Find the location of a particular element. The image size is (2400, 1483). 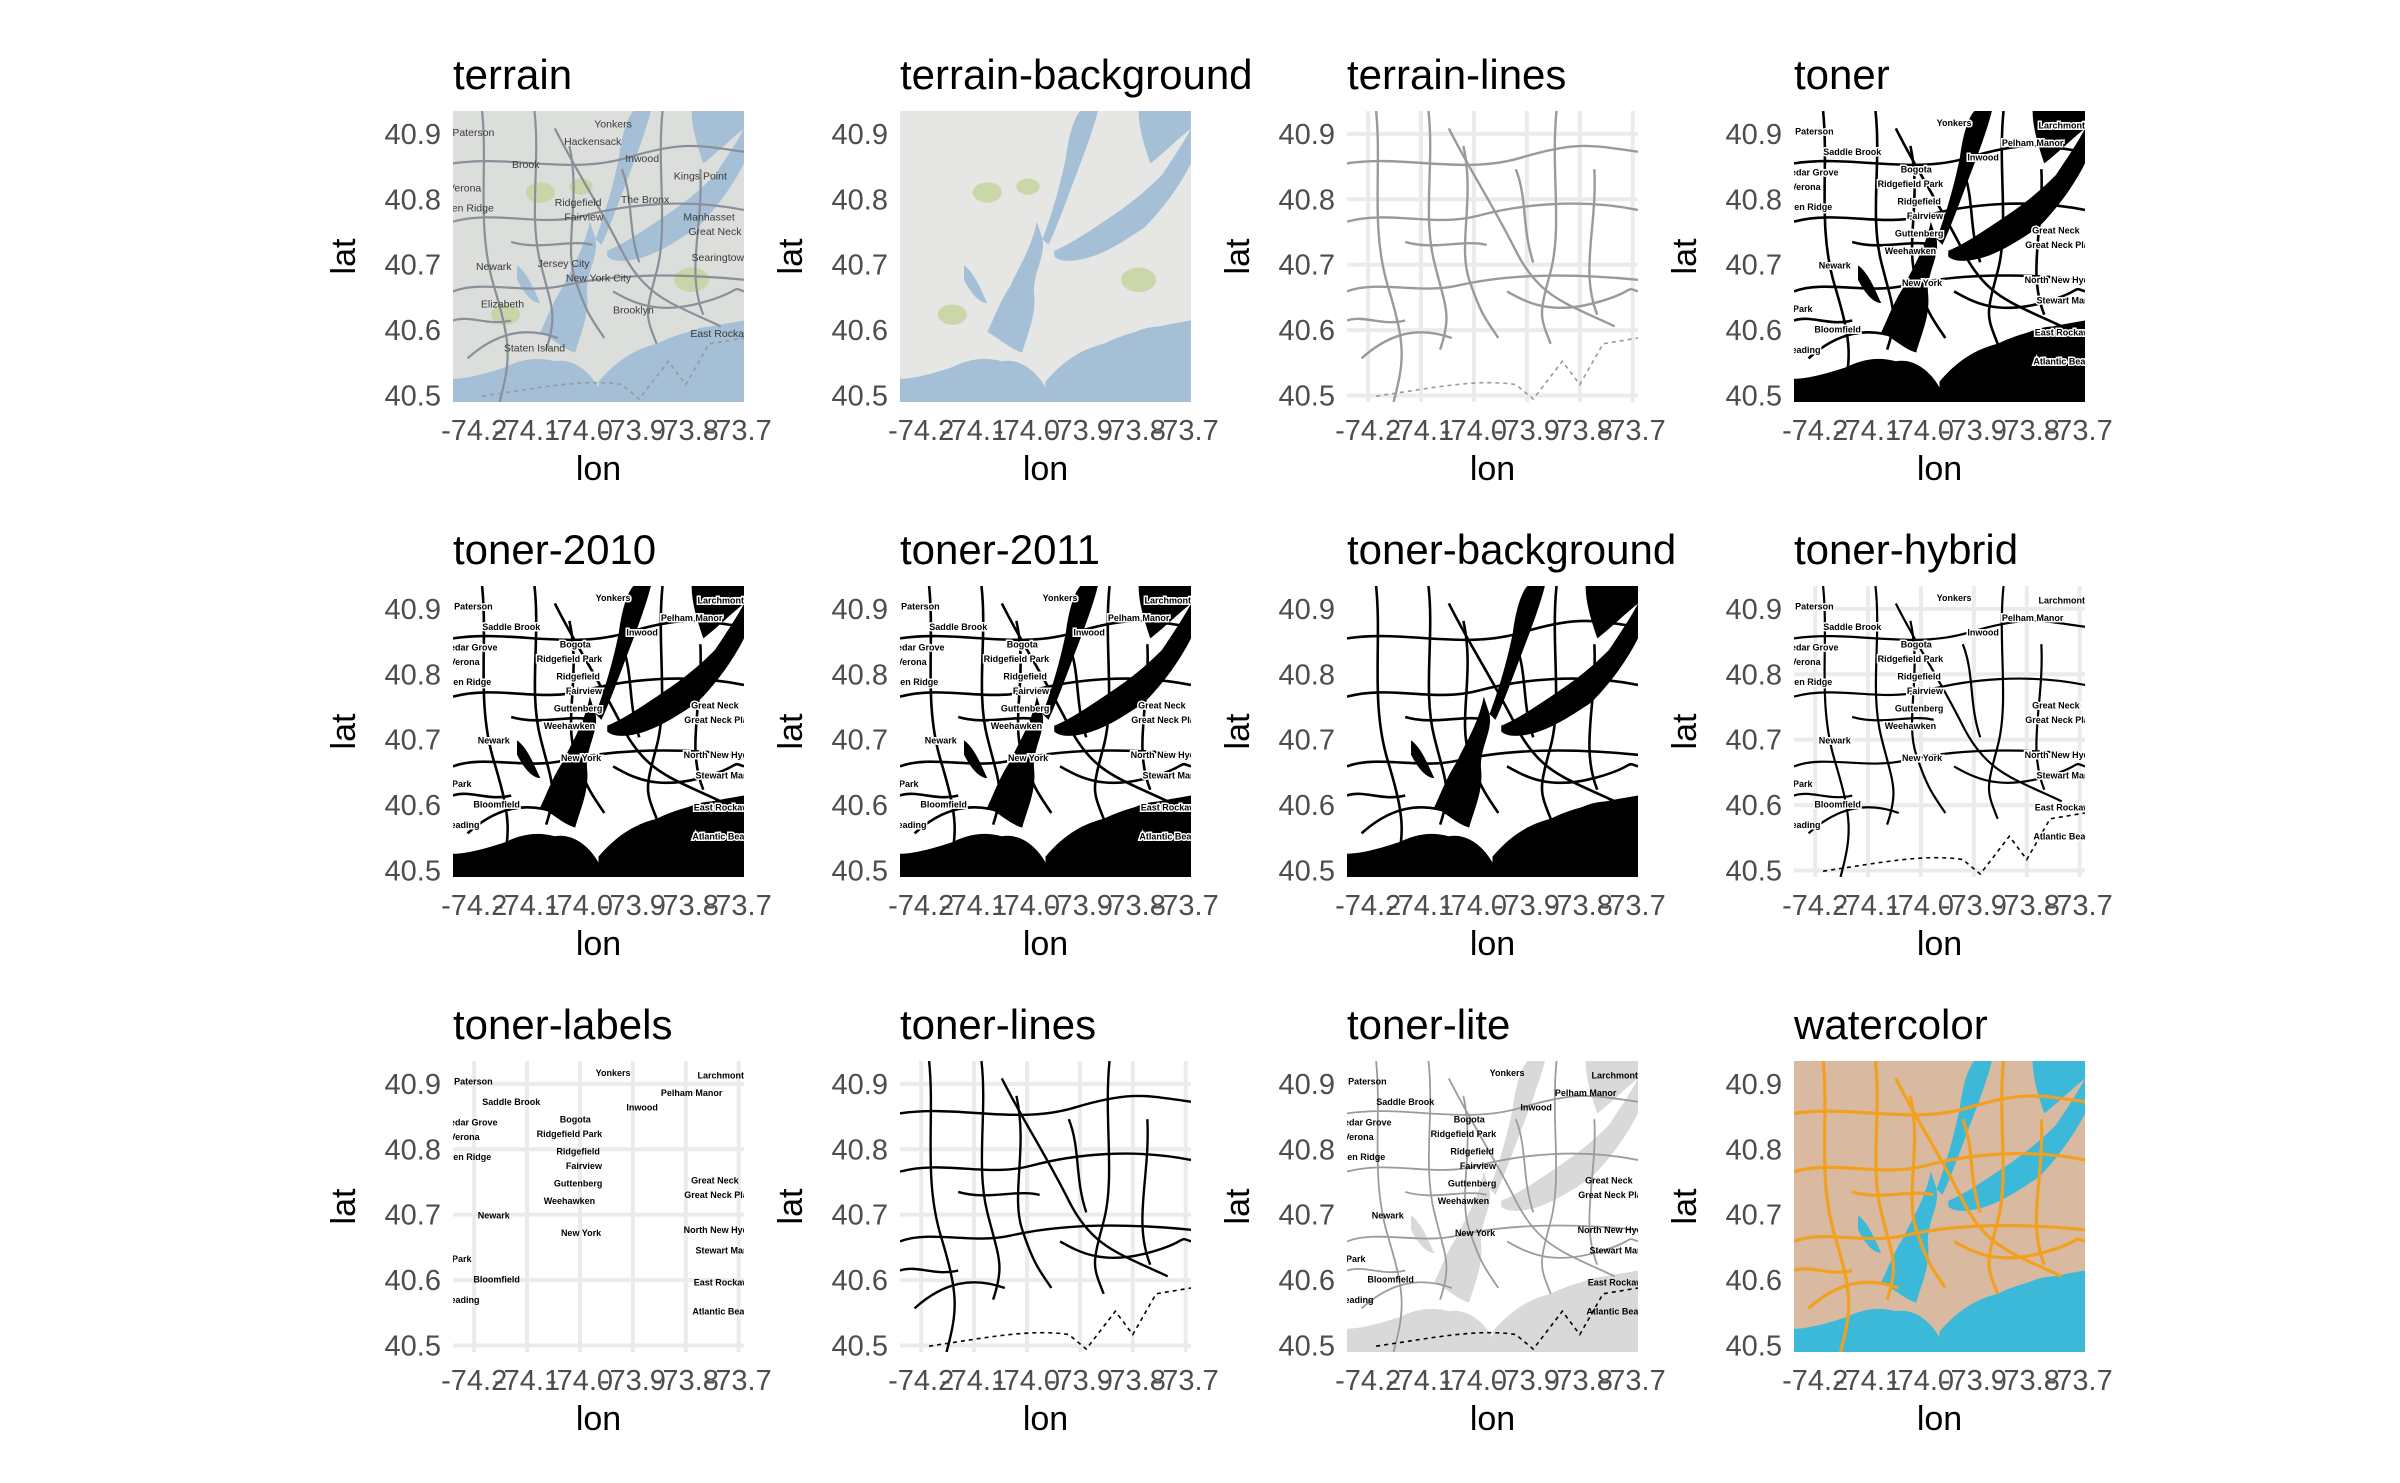

place-label-halo: Newark is located at coordinates (941, 740).